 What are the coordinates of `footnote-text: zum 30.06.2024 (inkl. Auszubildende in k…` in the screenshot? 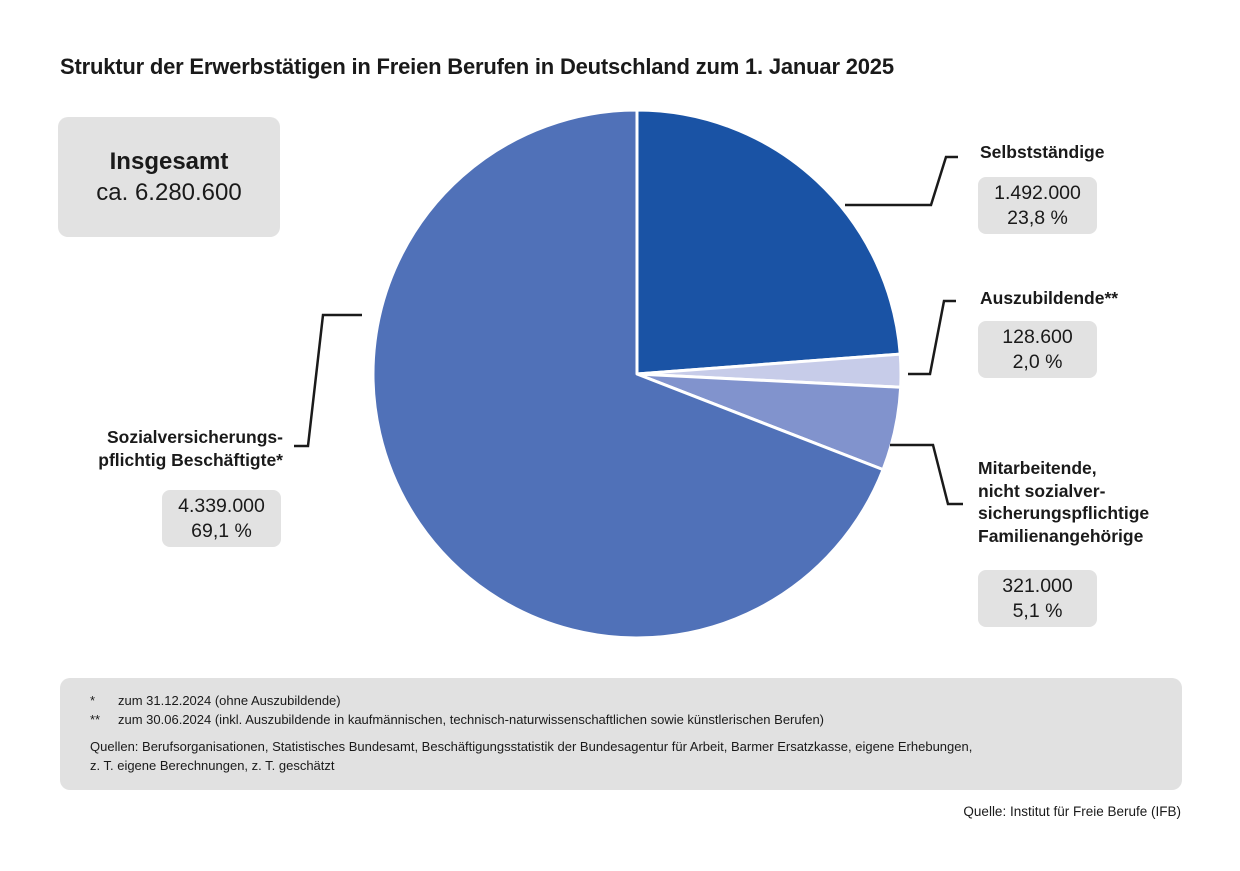 It's located at (471, 719).